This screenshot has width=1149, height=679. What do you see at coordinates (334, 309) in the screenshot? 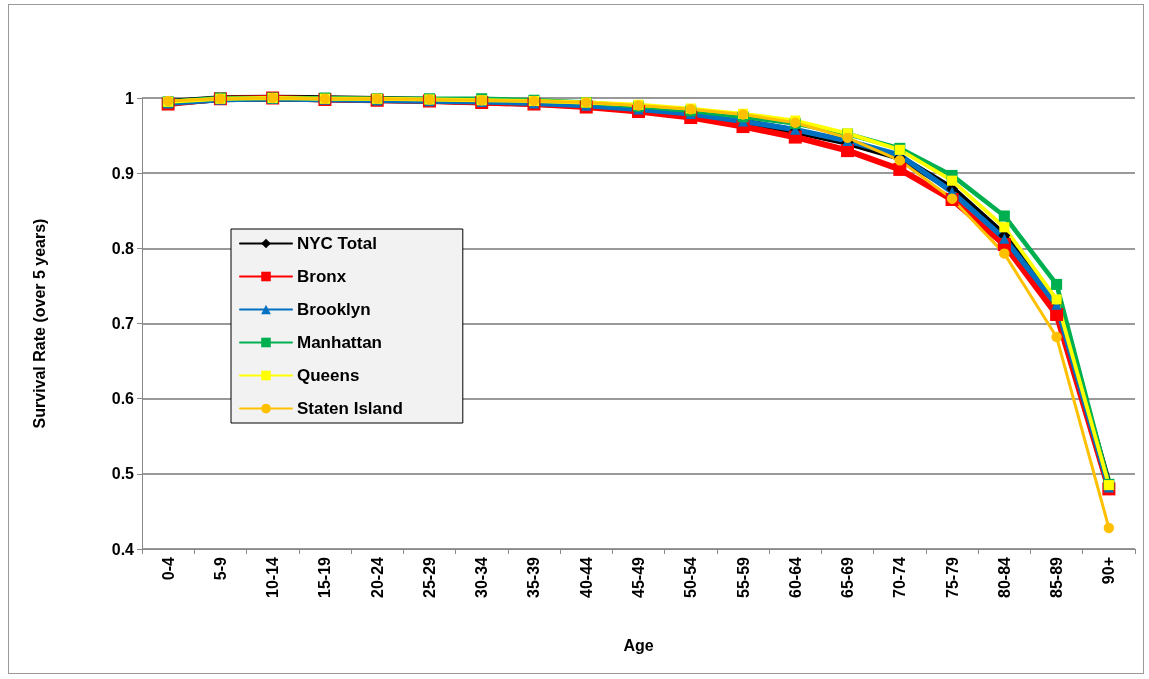
I see `legend-label: Brooklyn` at bounding box center [334, 309].